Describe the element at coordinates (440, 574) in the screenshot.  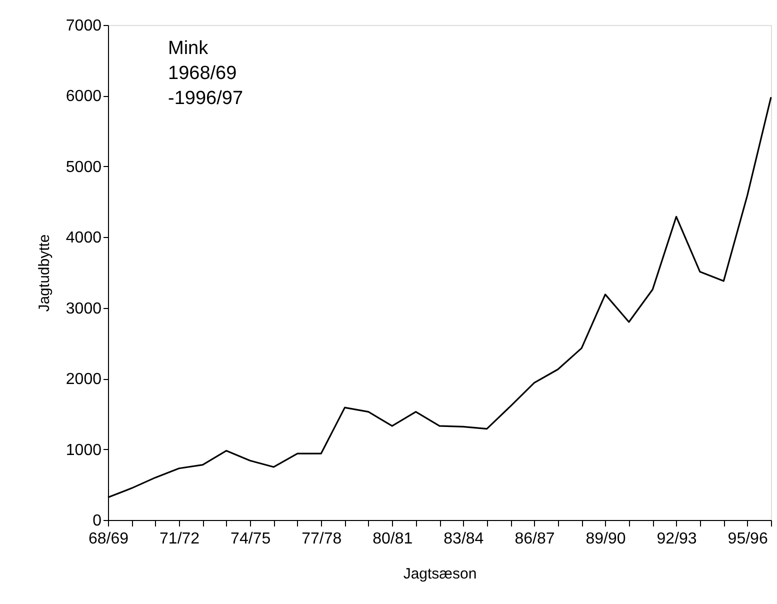
I see `x-axis-title: Jagtsæson` at that location.